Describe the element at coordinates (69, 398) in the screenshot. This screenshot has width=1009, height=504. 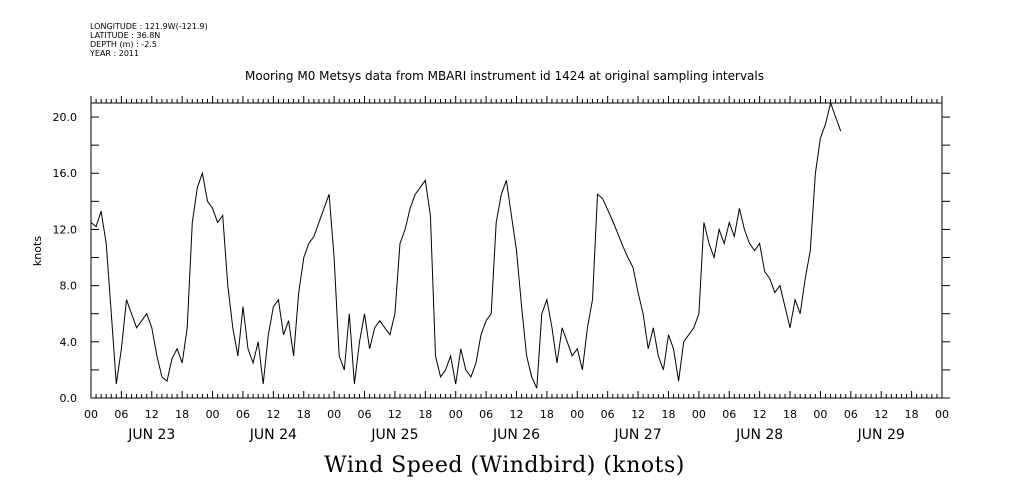
I see `y-tick-label: 0.0` at that location.